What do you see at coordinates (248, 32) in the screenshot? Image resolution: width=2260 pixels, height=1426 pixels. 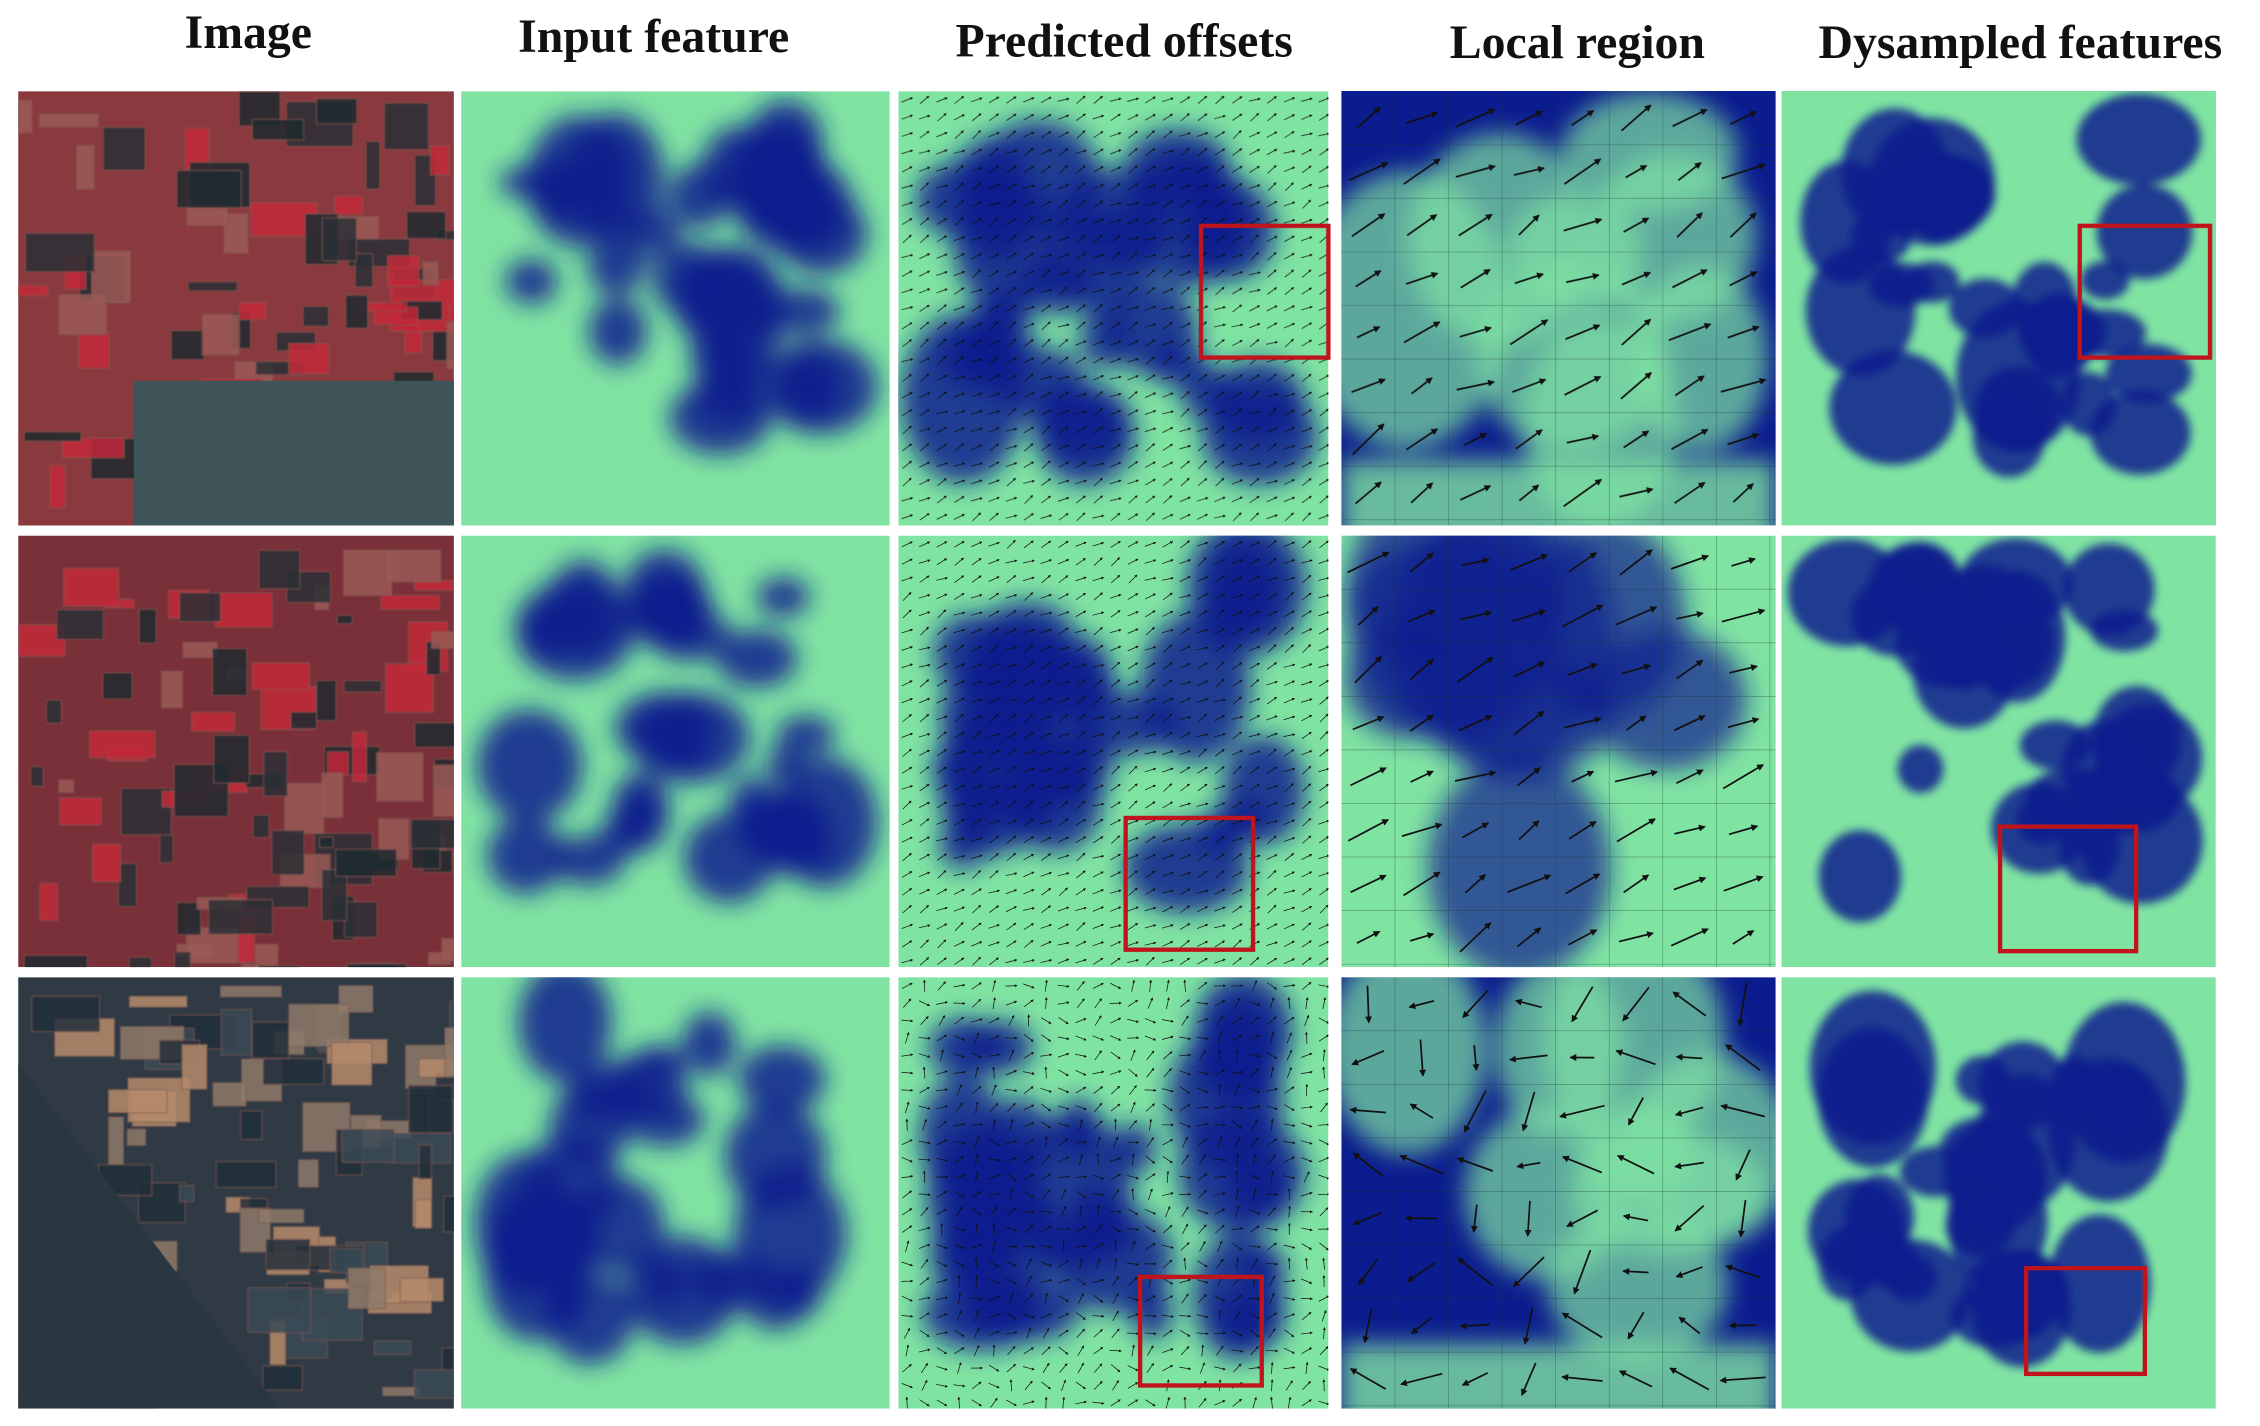 I see `column-header: Image` at bounding box center [248, 32].